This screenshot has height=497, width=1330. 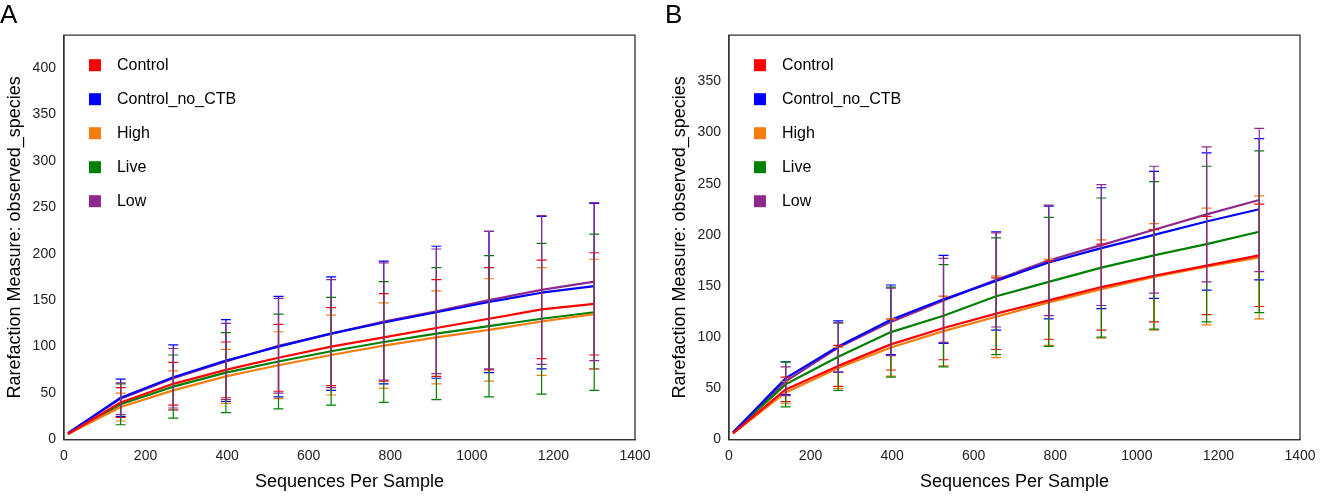 What do you see at coordinates (44, 66) in the screenshot?
I see `y-tick-label: 400` at bounding box center [44, 66].